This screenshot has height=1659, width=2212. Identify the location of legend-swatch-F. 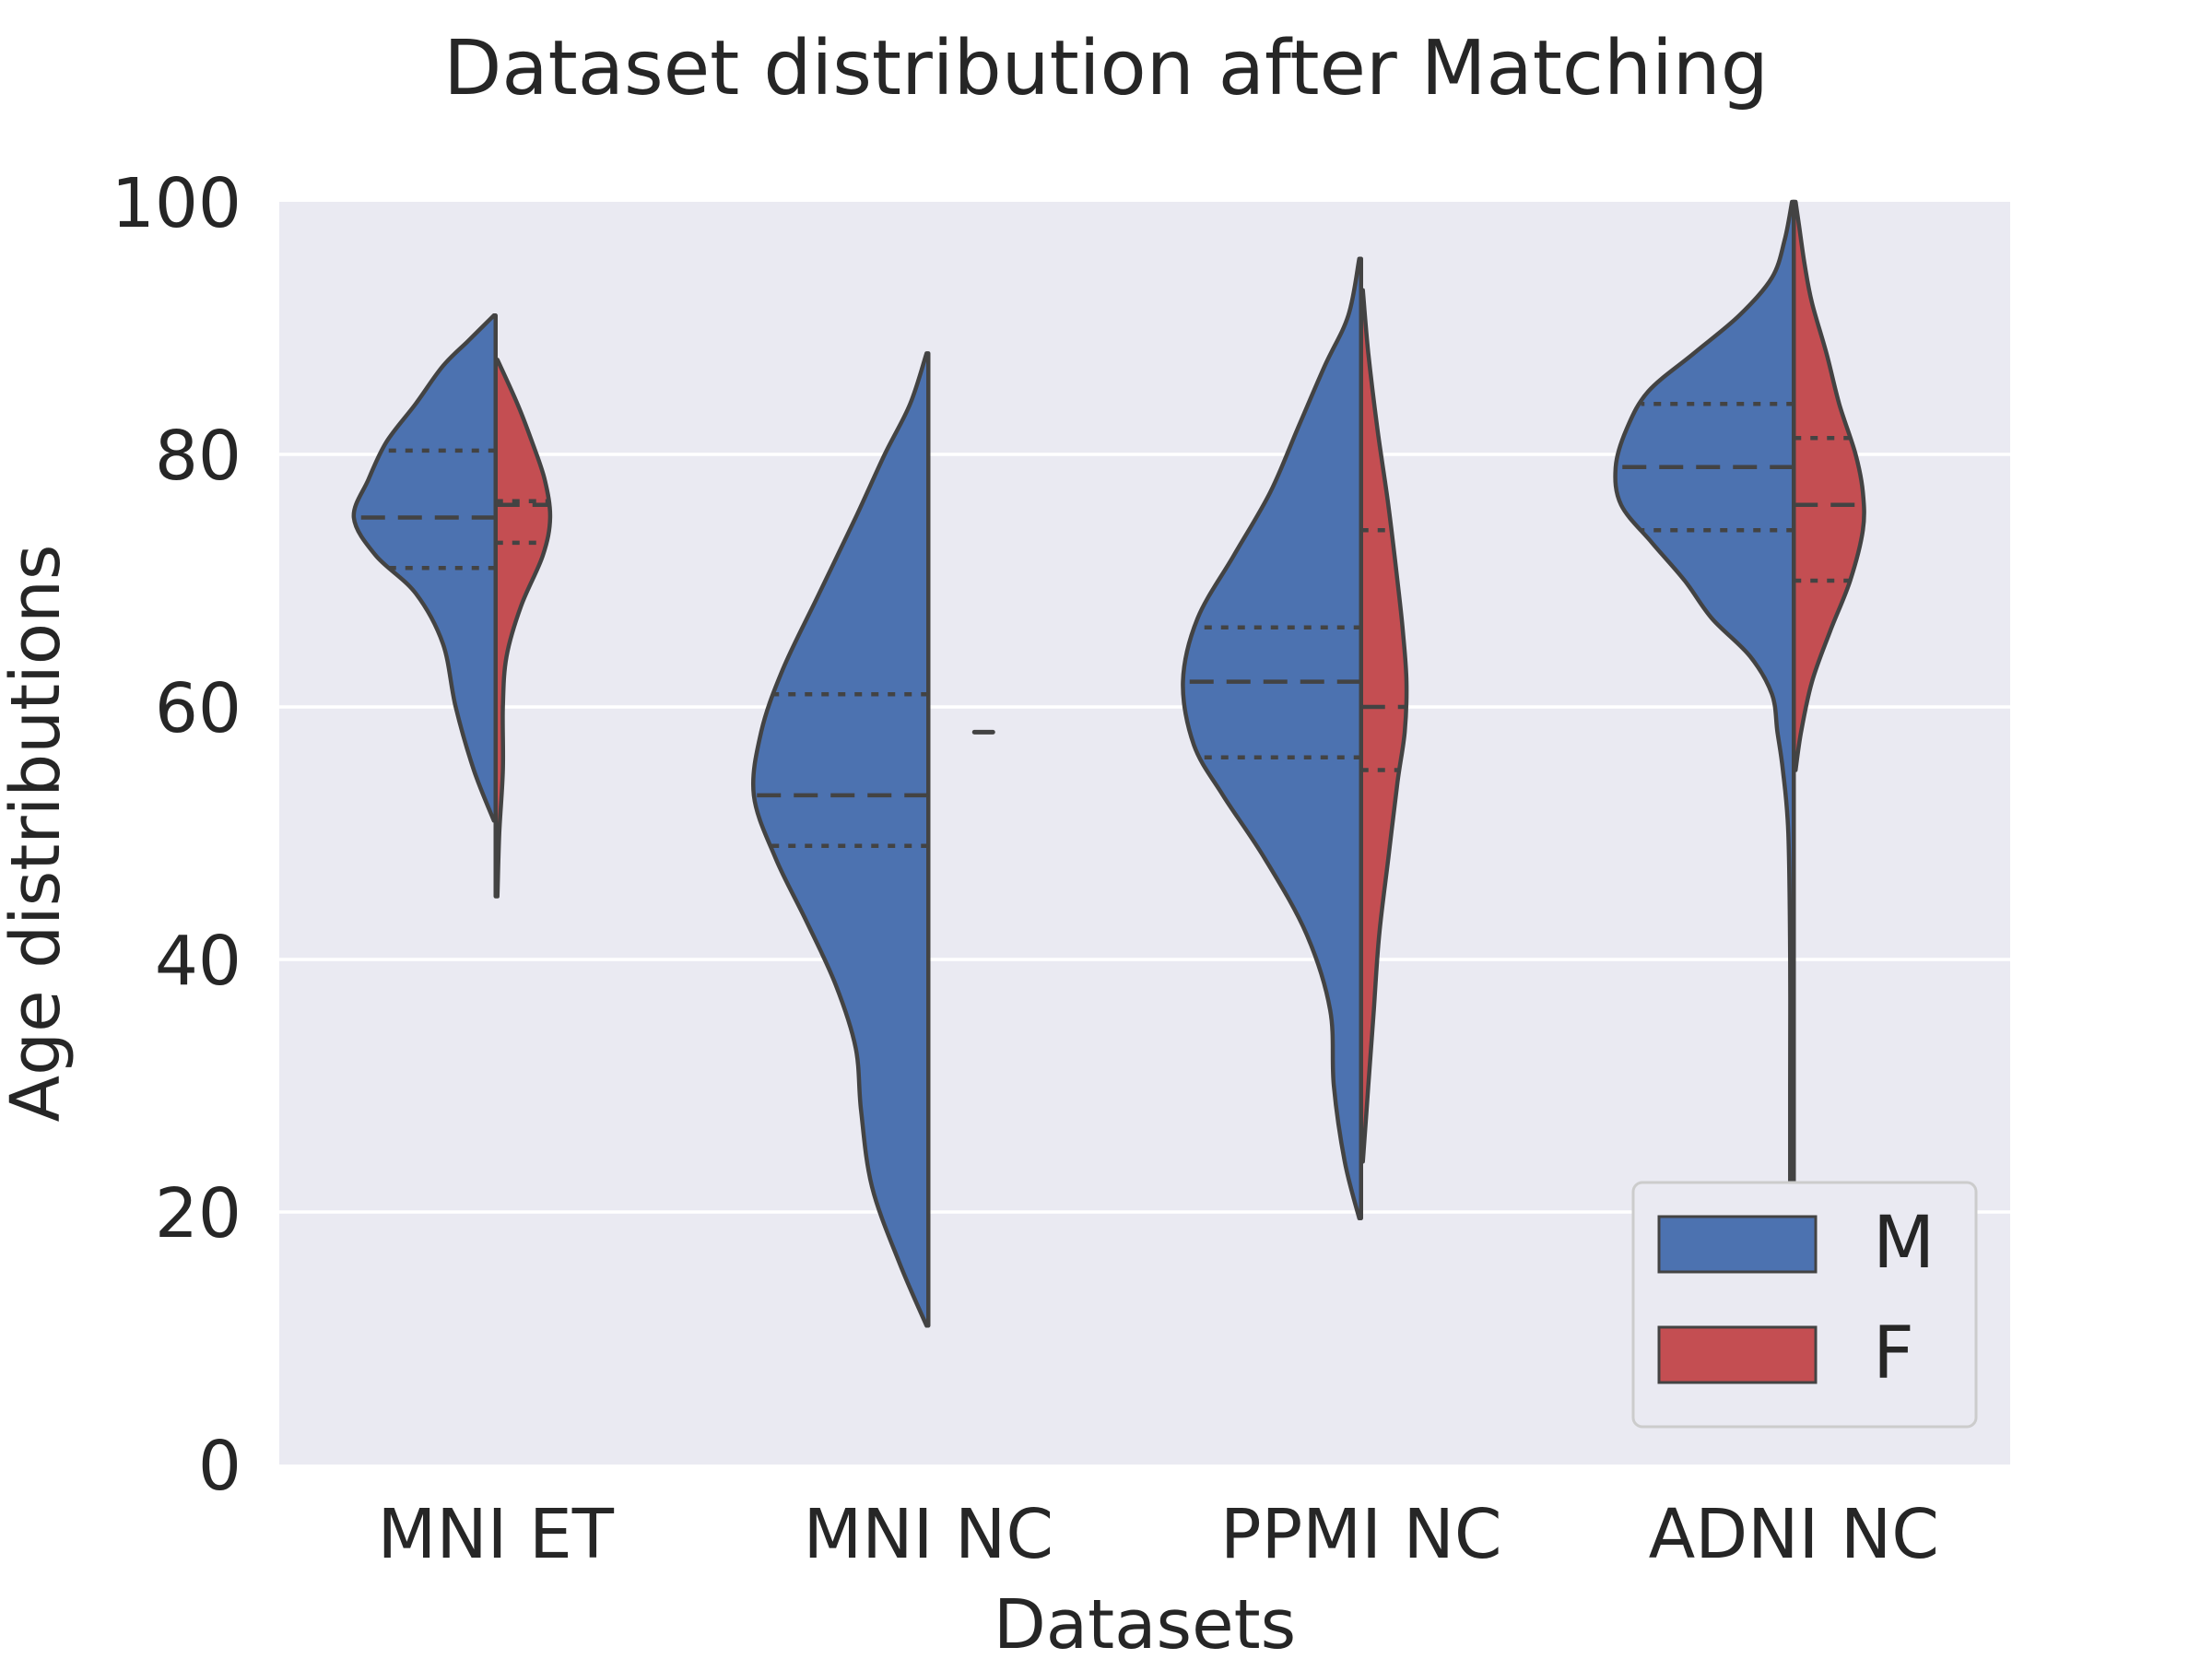
(1737, 1354).